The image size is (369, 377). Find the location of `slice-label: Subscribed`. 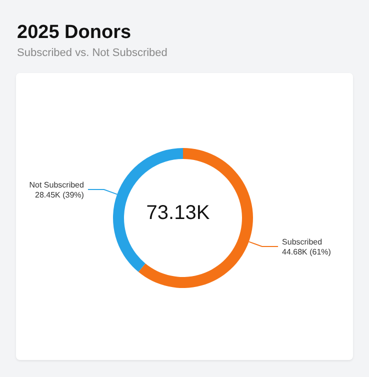

slice-label: Subscribed is located at coordinates (302, 241).